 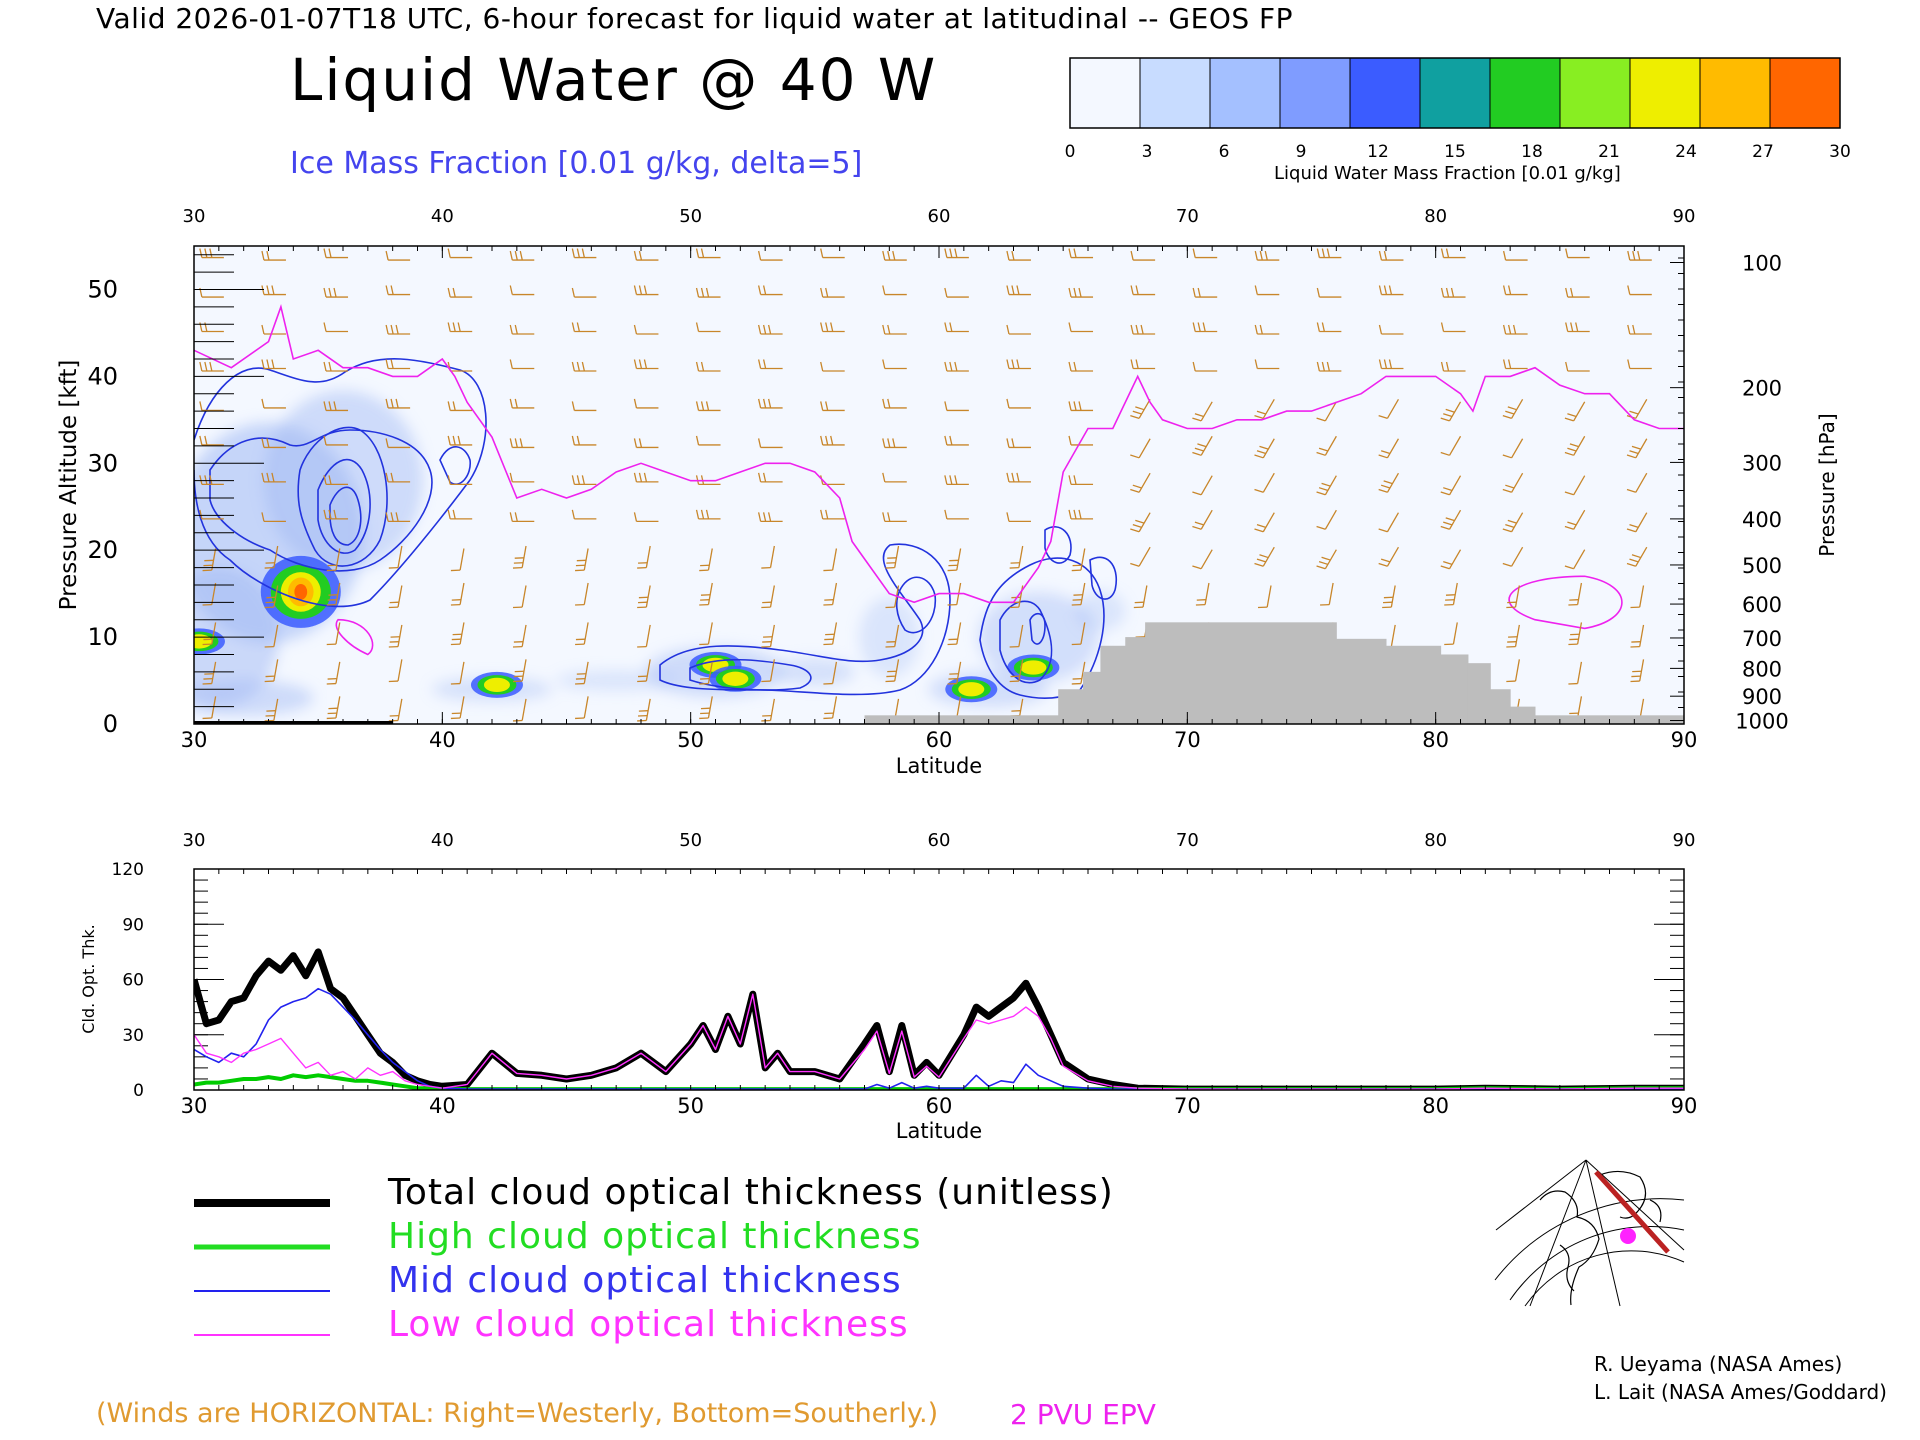 I want to click on liquid-water-blobs, so click(x=627, y=629).